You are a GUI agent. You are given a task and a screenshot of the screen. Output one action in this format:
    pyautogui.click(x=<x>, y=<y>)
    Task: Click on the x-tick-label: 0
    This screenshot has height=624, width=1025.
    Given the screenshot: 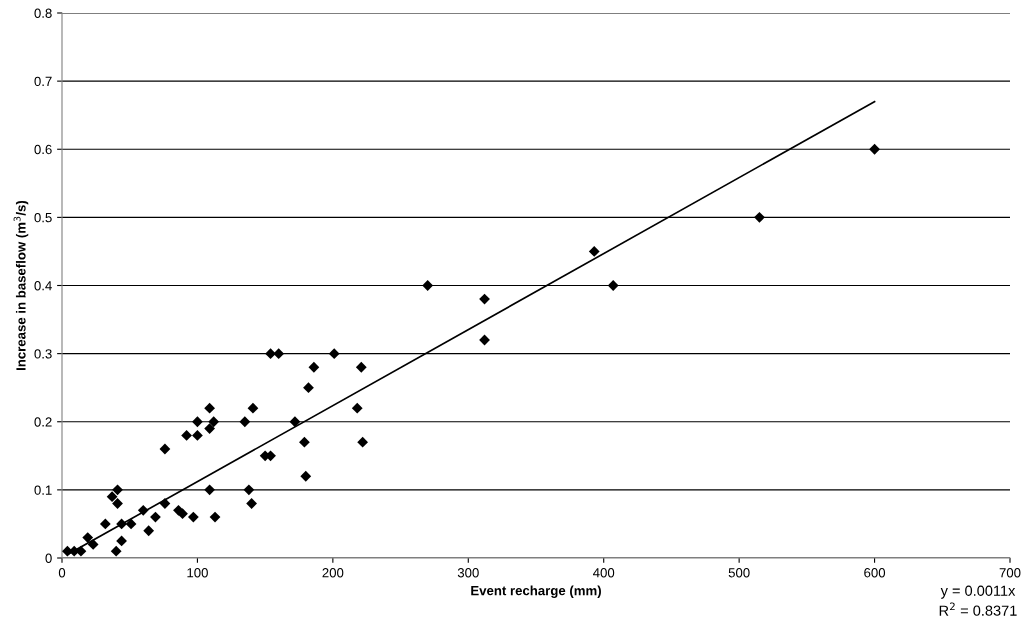 What is the action you would take?
    pyautogui.click(x=62, y=573)
    